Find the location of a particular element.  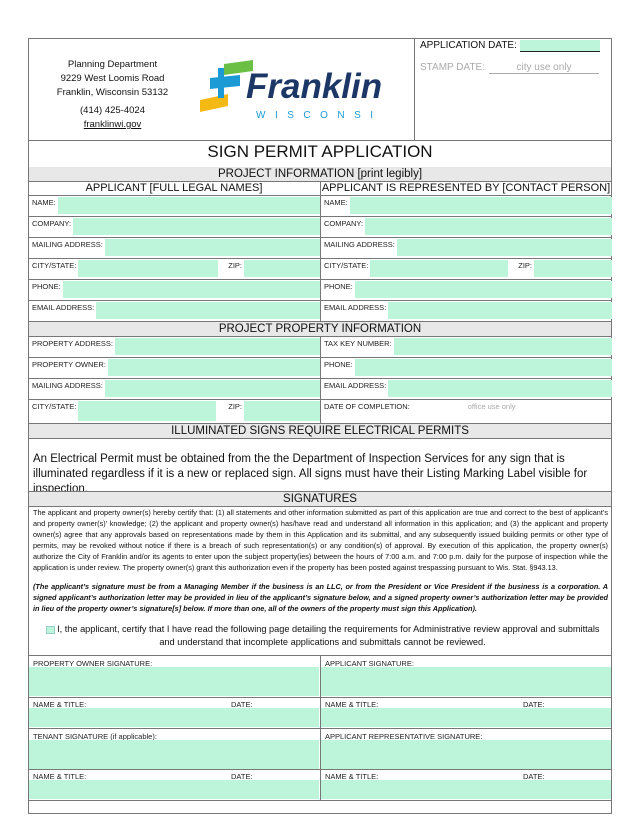

completion-row: DATE OF COMPLETION: office use only is located at coordinates (466, 411).